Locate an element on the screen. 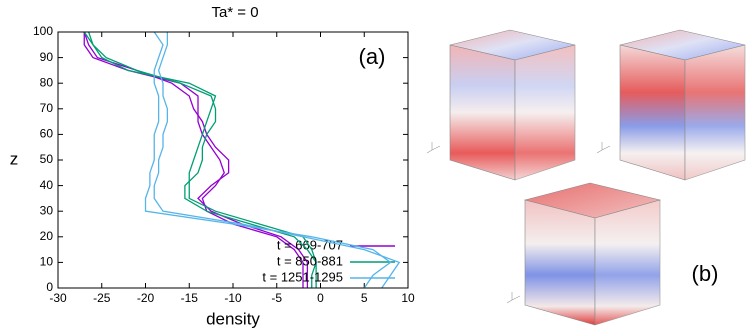  x-tick-label: -5 is located at coordinates (276, 298).